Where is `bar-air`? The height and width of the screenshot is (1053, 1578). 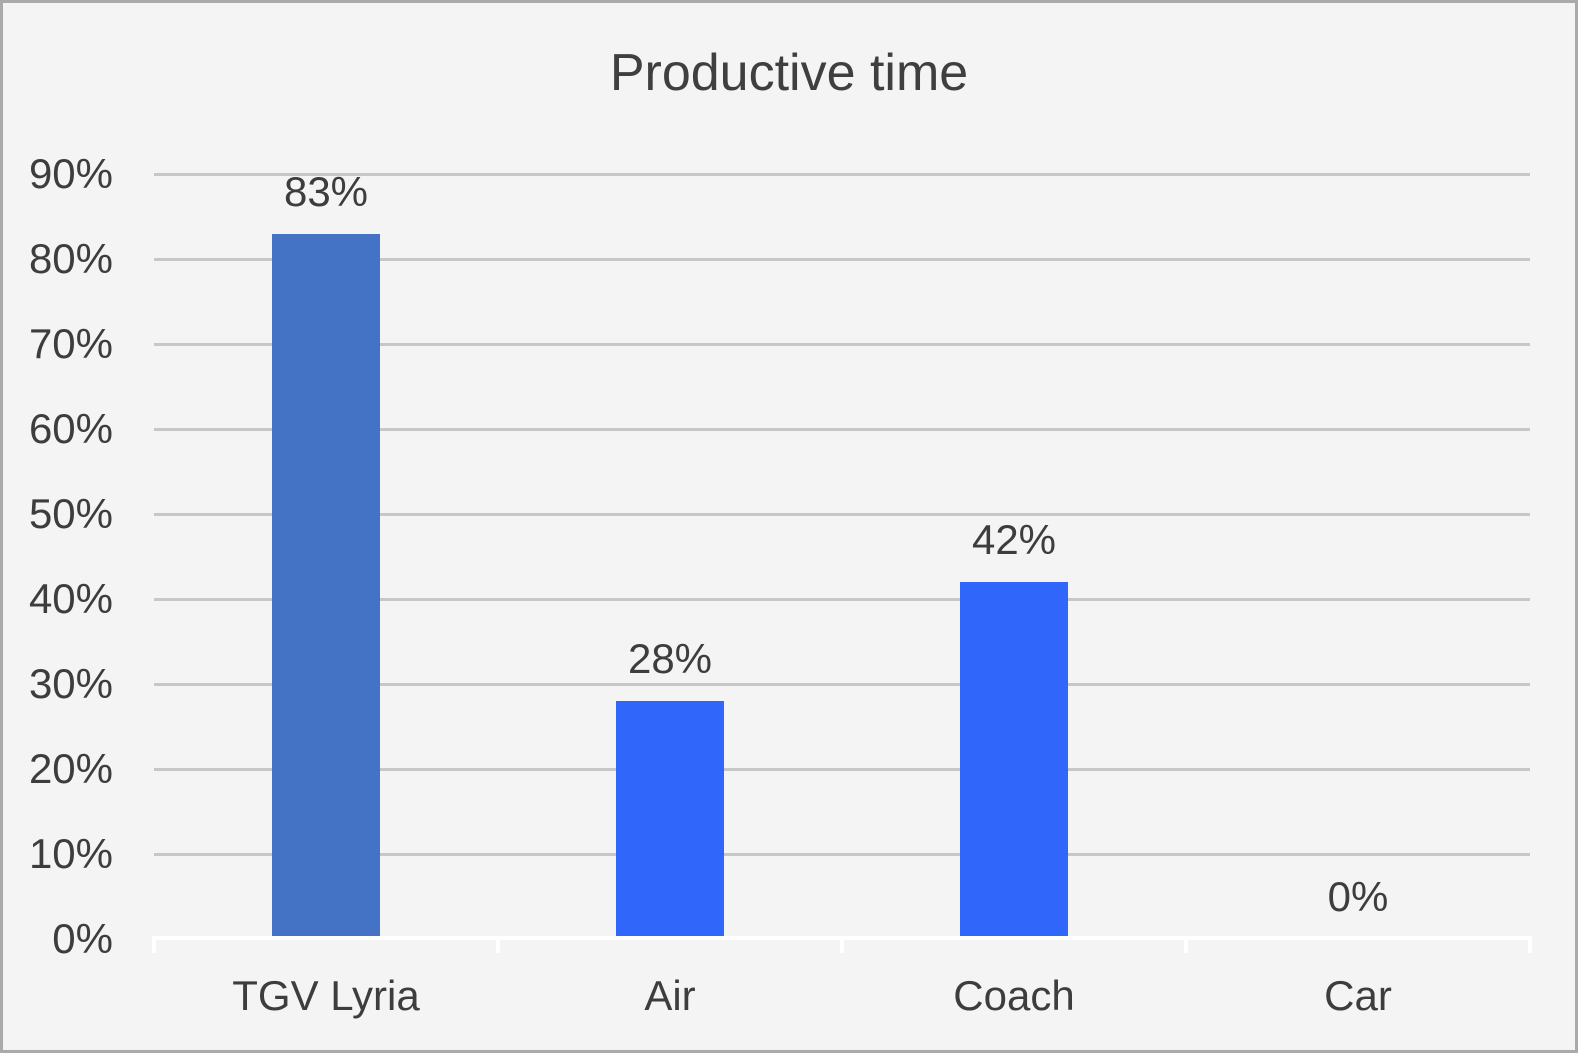 bar-air is located at coordinates (670, 820).